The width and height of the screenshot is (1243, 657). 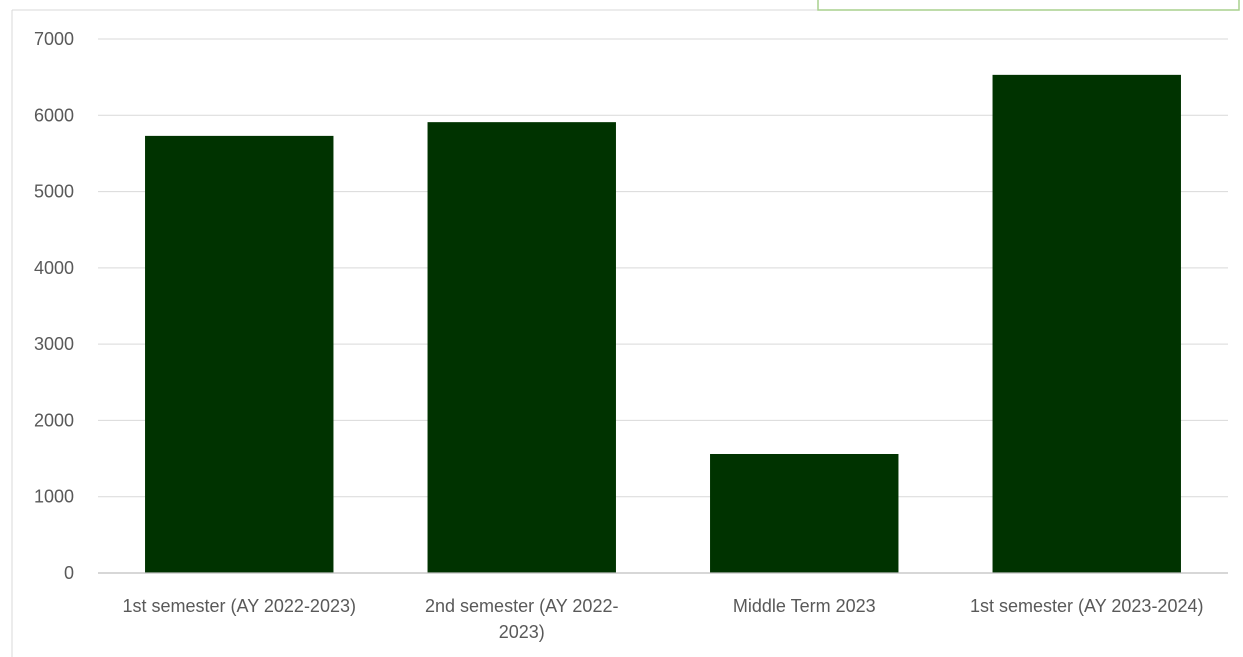 What do you see at coordinates (521, 606) in the screenshot?
I see `x-tick-label-line: 2nd semester (AY 2022-` at bounding box center [521, 606].